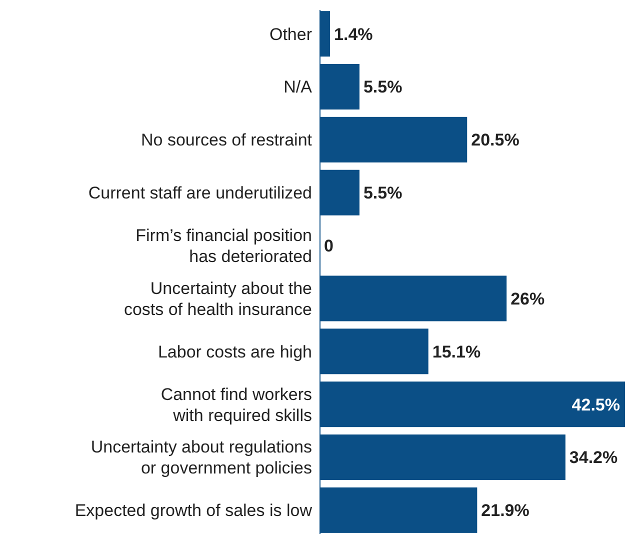  I want to click on data-label: 15.1%, so click(456, 352).